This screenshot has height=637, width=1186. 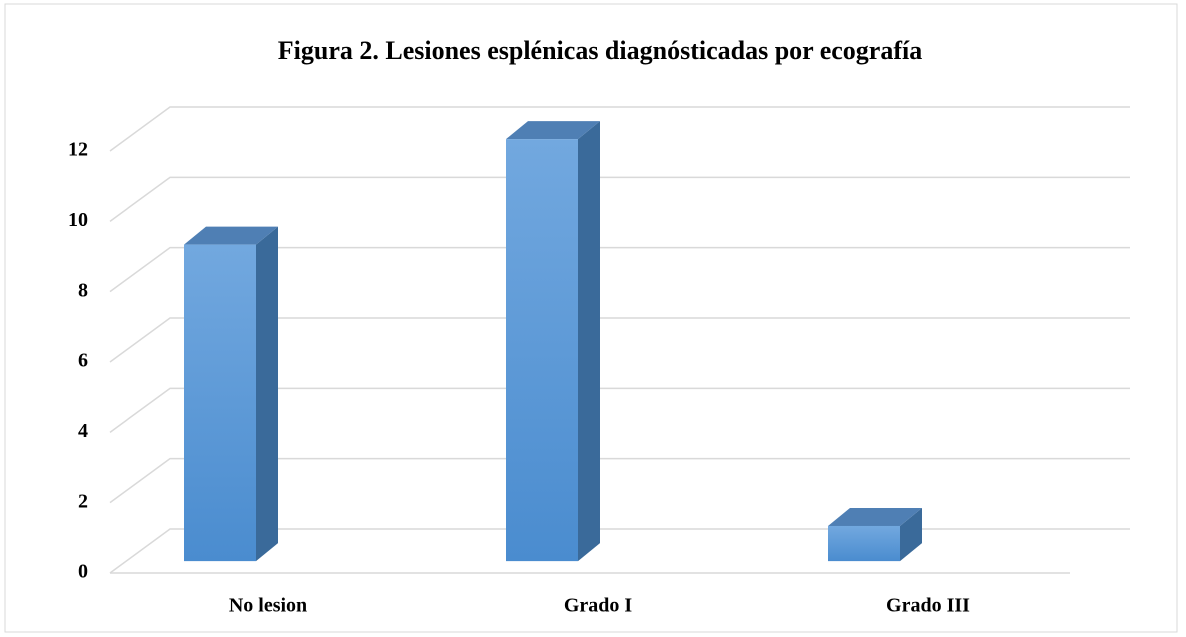 I want to click on y-tick-label: 6, so click(x=83, y=361).